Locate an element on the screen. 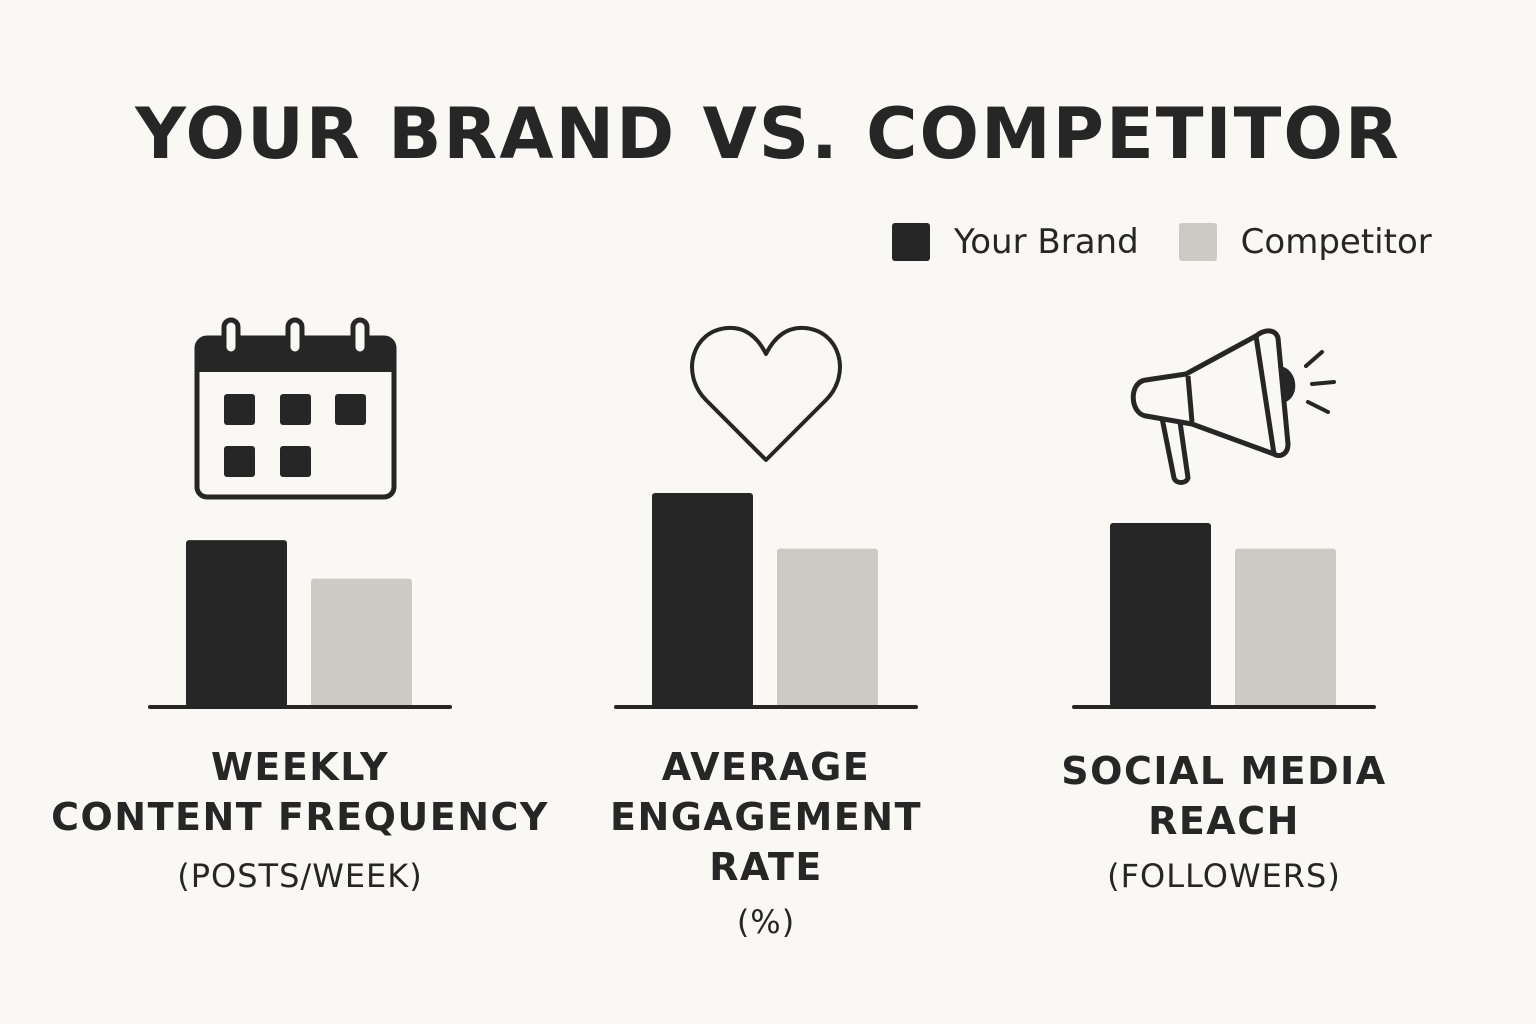  chart-title: YOUR BRAND VS. COMPETITOR is located at coordinates (768, 134).